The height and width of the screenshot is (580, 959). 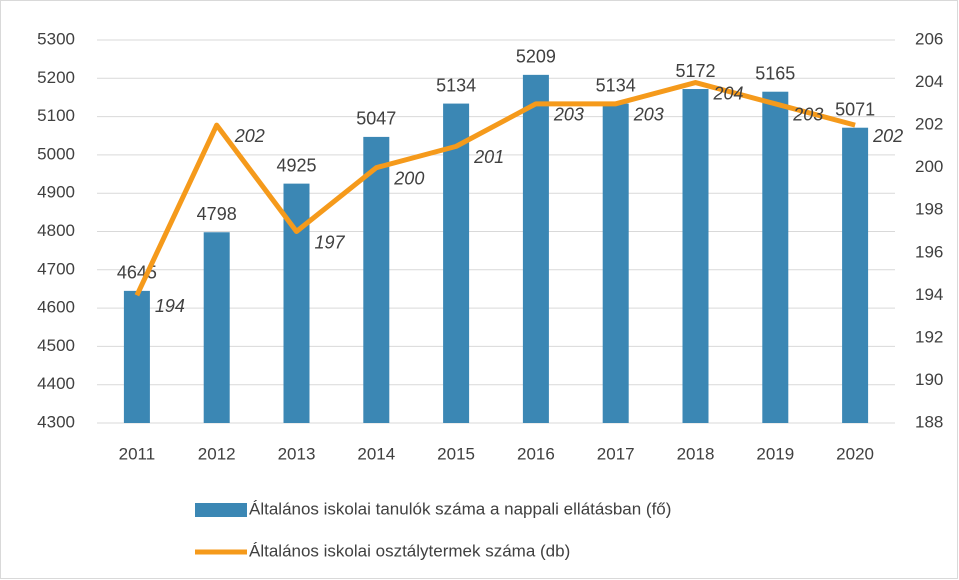 What do you see at coordinates (56, 268) in the screenshot?
I see `y-tick-label: 4700` at bounding box center [56, 268].